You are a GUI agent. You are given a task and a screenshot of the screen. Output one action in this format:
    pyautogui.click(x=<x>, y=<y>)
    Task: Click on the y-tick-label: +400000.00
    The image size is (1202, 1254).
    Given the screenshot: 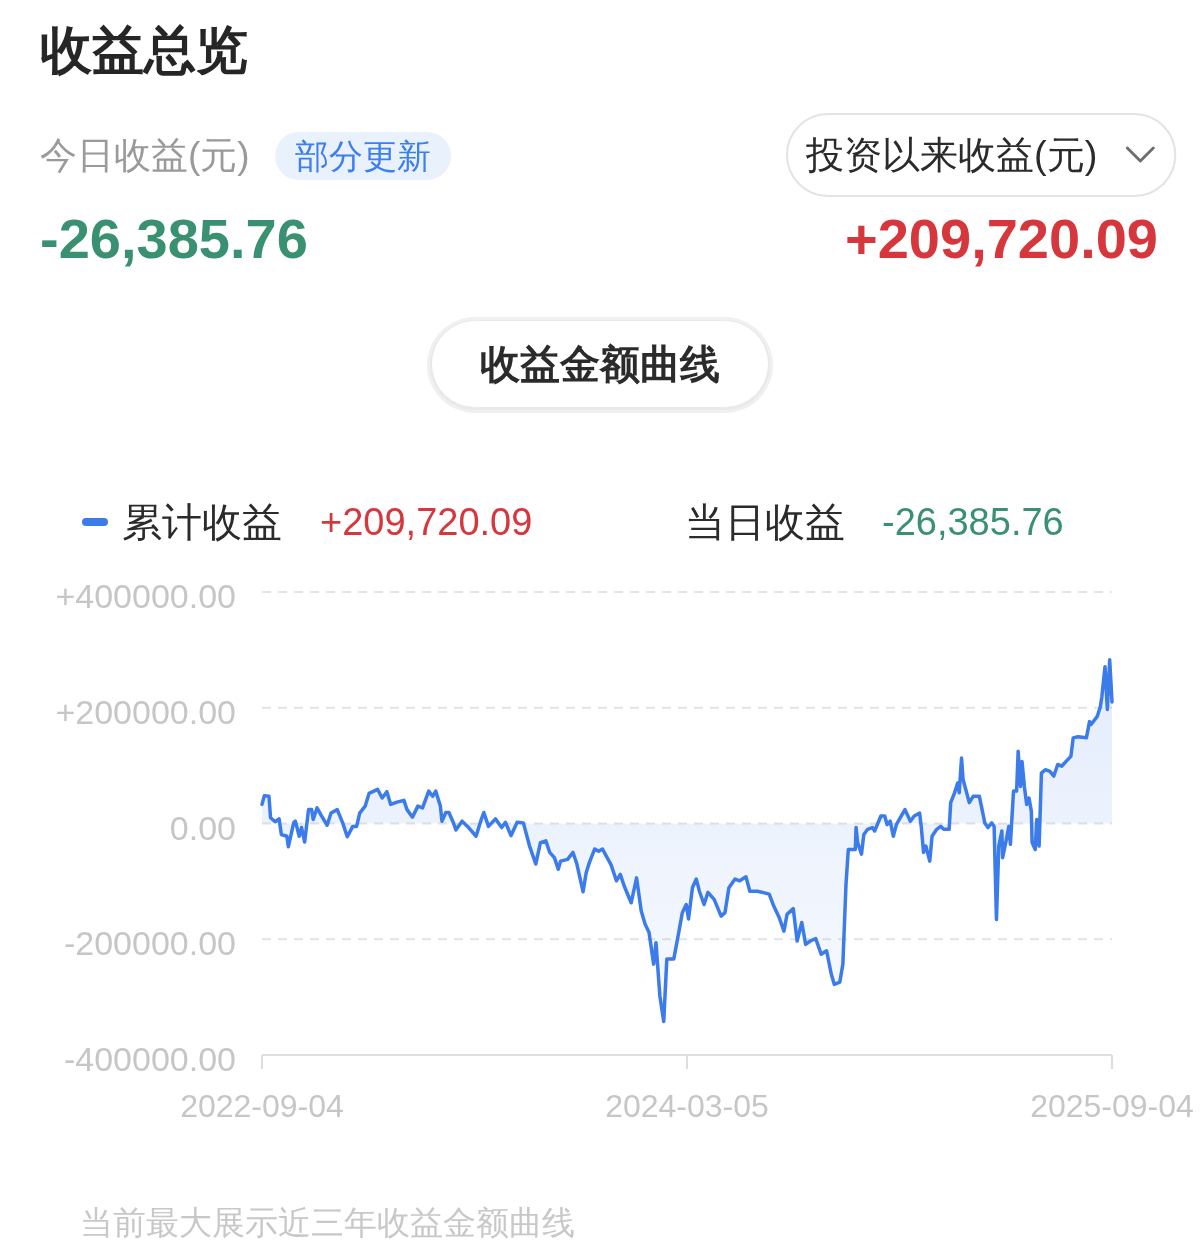 What is the action you would take?
    pyautogui.click(x=145, y=596)
    